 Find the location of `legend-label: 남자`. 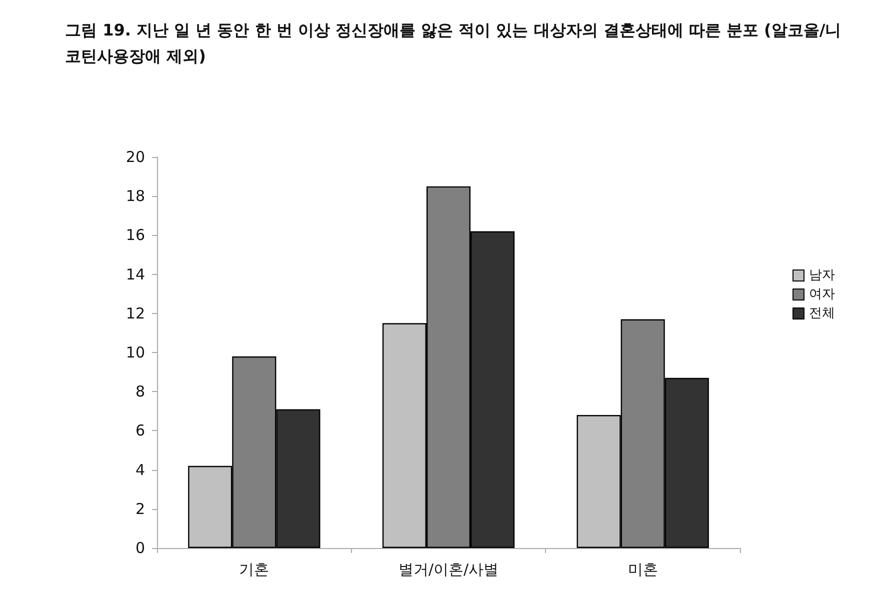

legend-label: 남자 is located at coordinates (822, 275).